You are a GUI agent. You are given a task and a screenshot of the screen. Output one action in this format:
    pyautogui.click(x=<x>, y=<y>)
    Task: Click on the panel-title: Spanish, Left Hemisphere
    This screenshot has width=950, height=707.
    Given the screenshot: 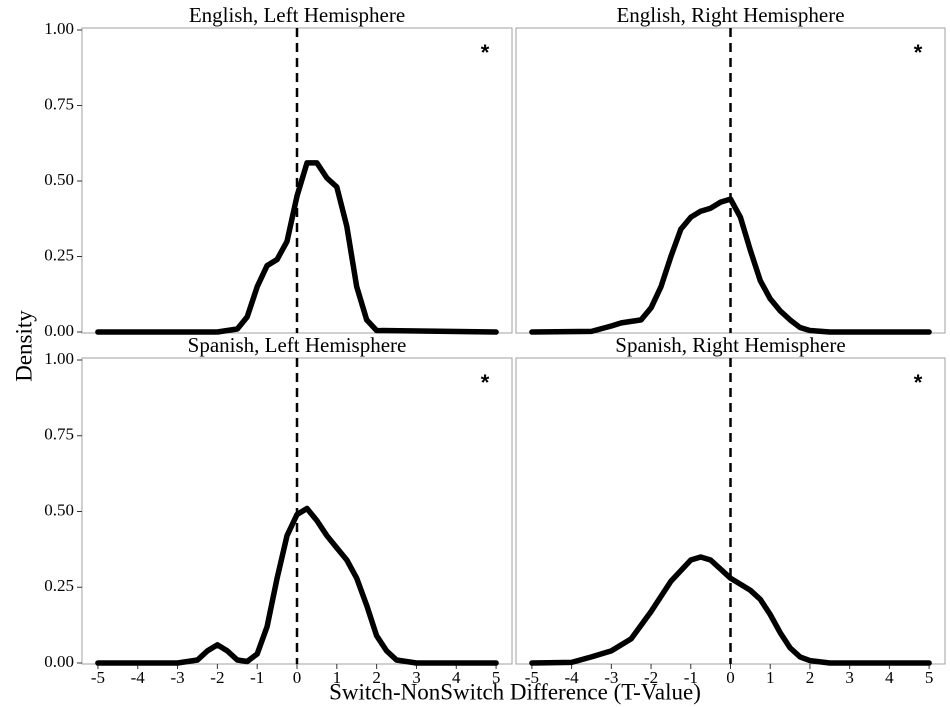 What is the action you would take?
    pyautogui.click(x=297, y=345)
    